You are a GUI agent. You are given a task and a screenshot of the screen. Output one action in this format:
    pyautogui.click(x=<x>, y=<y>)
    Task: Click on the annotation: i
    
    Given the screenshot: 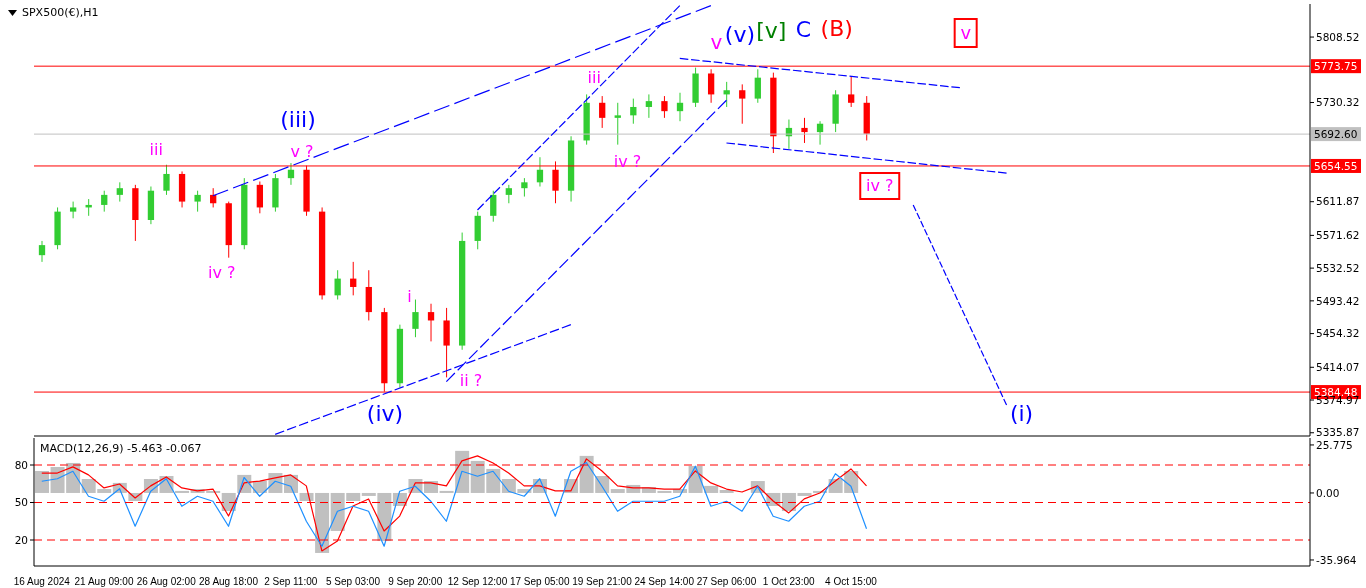 What is the action you would take?
    pyautogui.click(x=409, y=296)
    